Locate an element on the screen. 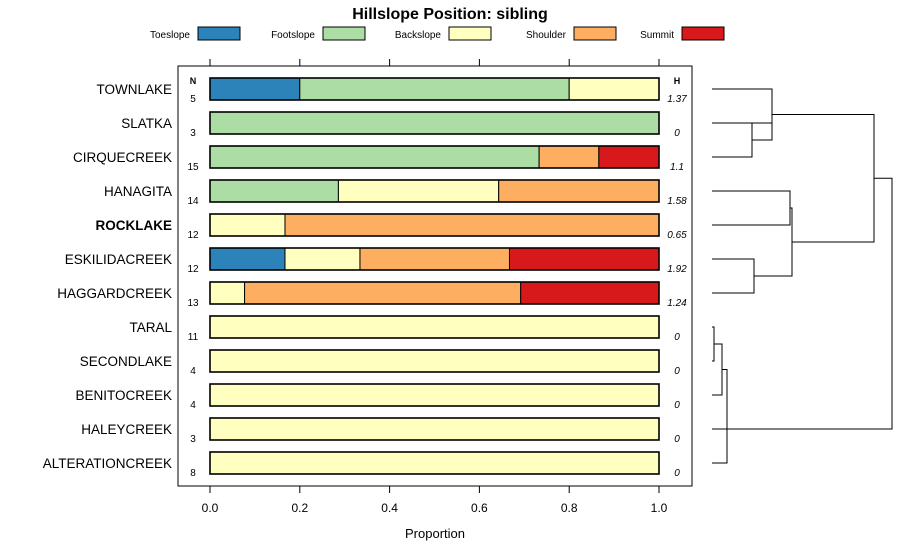  row-label: CIRQUECREEK is located at coordinates (122, 157).